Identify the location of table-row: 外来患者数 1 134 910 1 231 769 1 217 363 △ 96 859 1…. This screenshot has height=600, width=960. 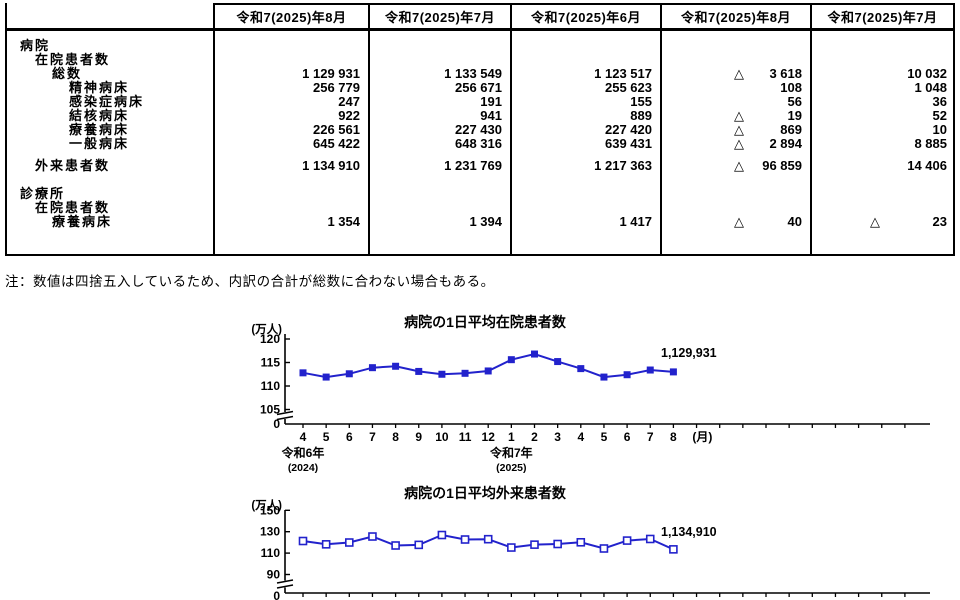
(480, 166).